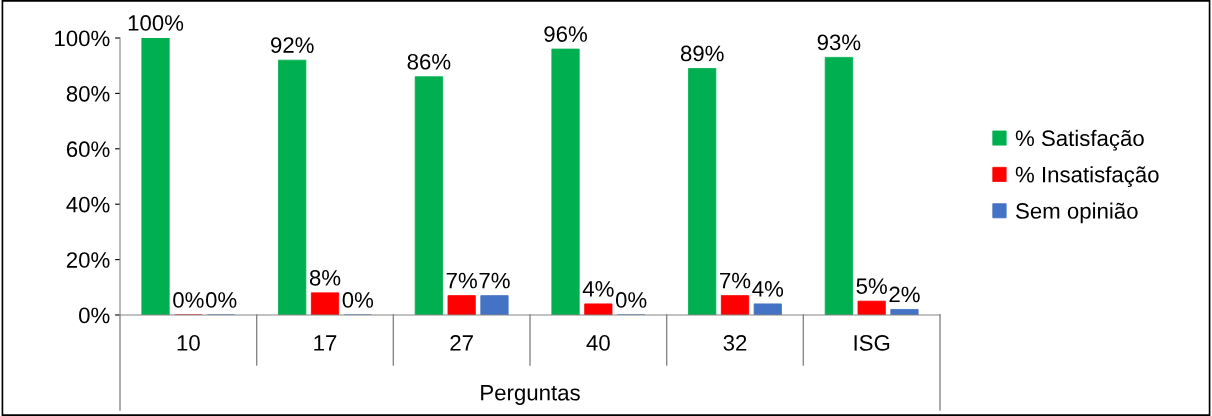 Image resolution: width=1212 pixels, height=416 pixels. Describe the element at coordinates (530, 395) in the screenshot. I see `x-axis-title: Perguntas` at that location.